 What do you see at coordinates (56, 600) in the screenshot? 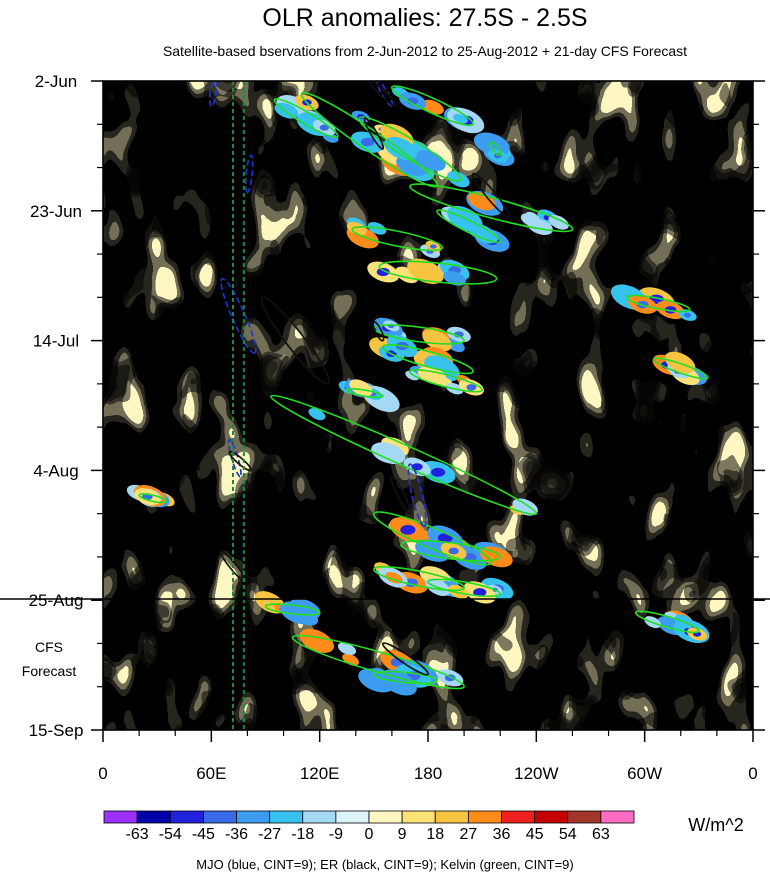
I see `y-tick-label: 25-Aug` at bounding box center [56, 600].